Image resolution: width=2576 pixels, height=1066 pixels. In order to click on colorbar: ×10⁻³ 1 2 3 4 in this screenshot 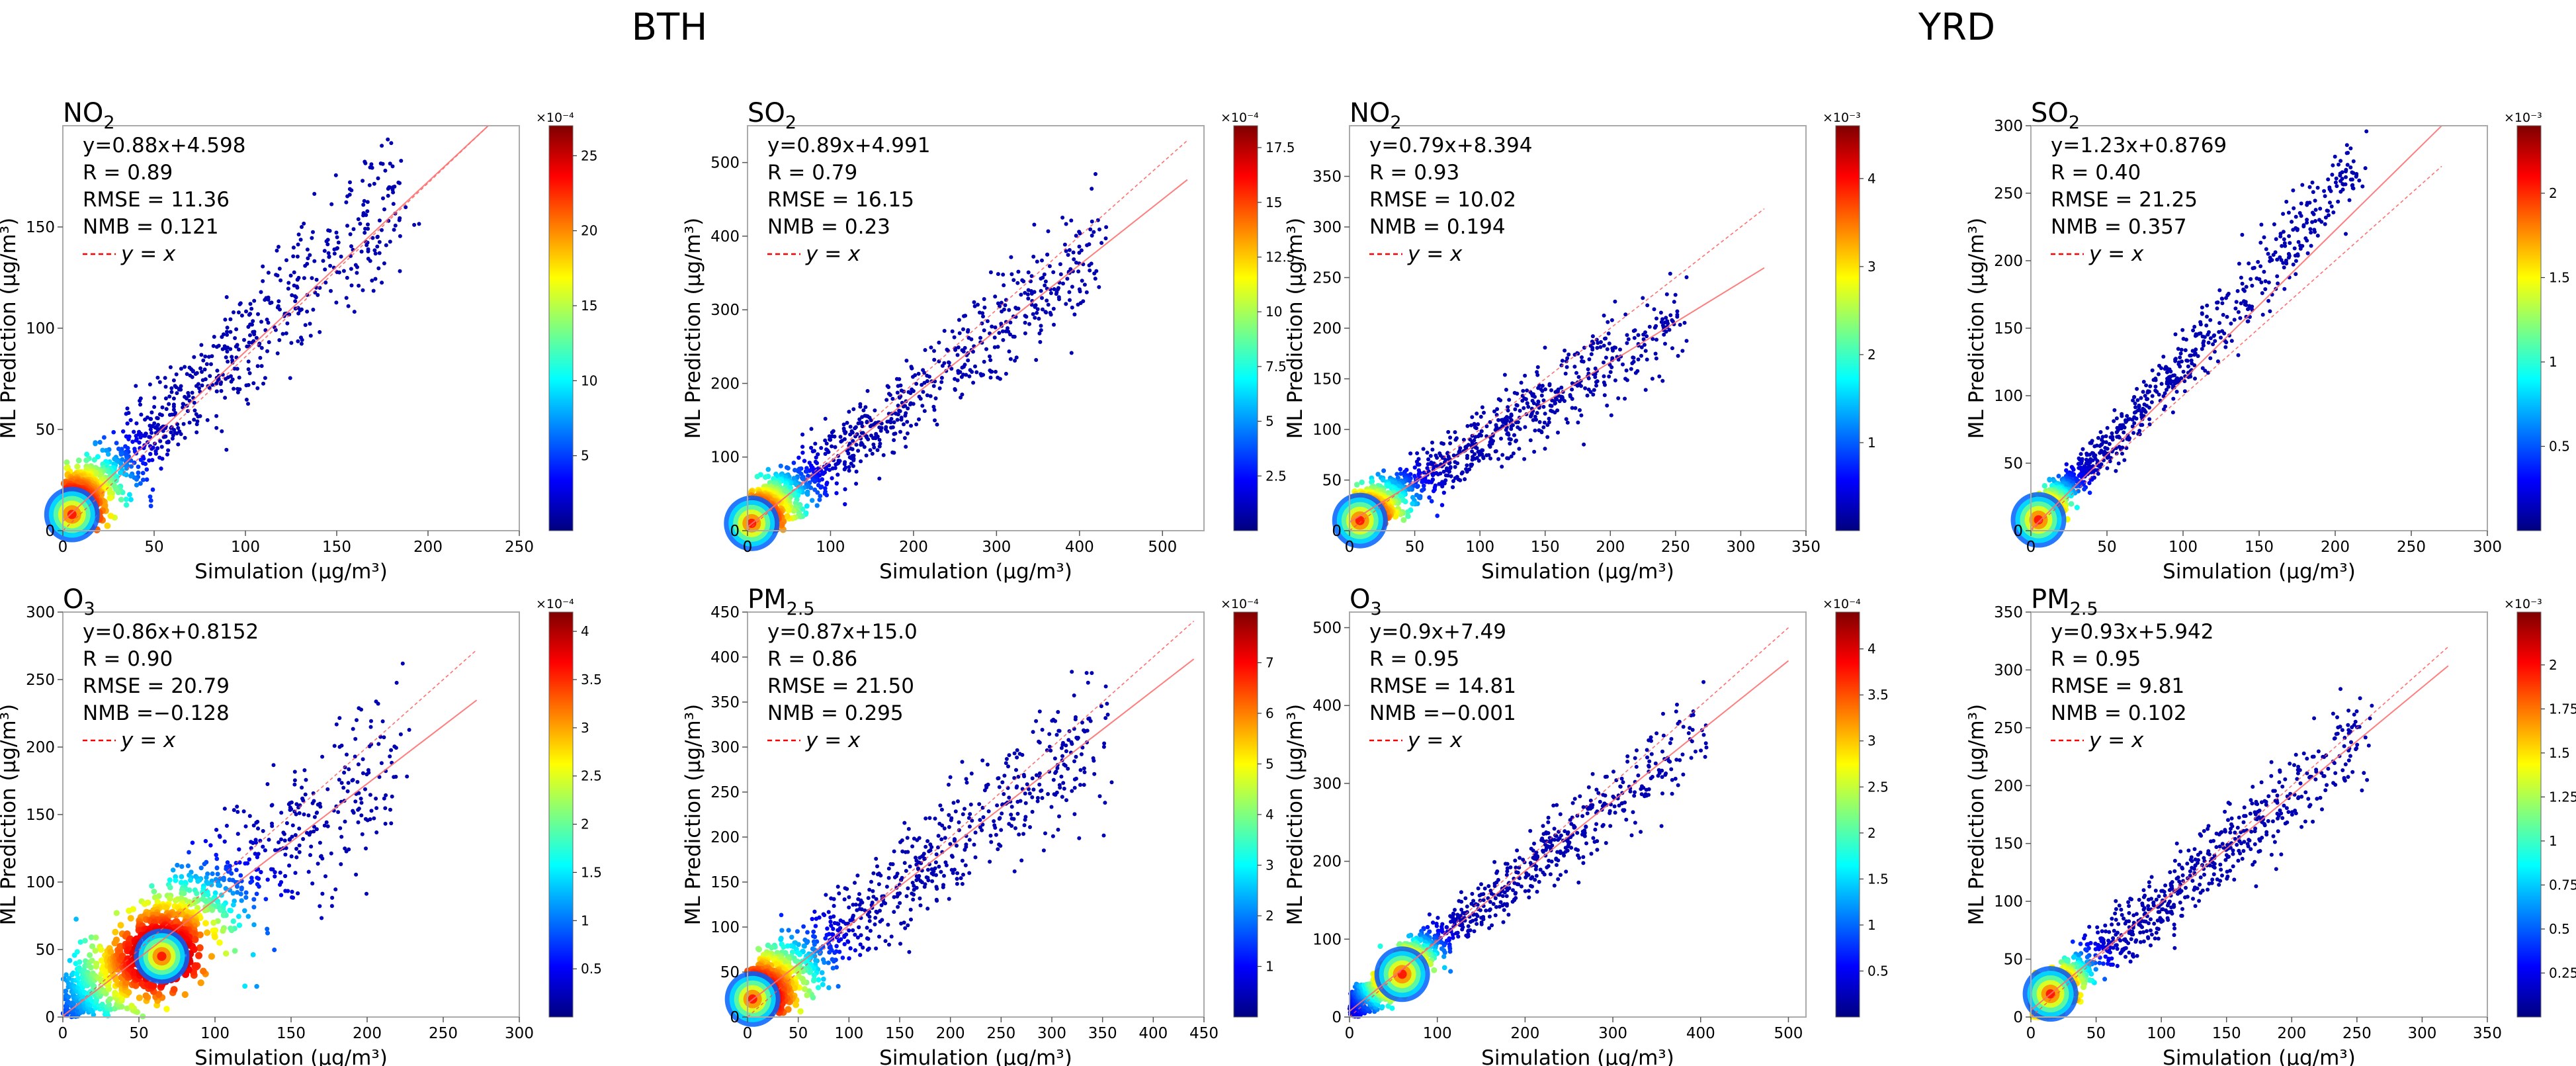, I will do `click(1849, 321)`.